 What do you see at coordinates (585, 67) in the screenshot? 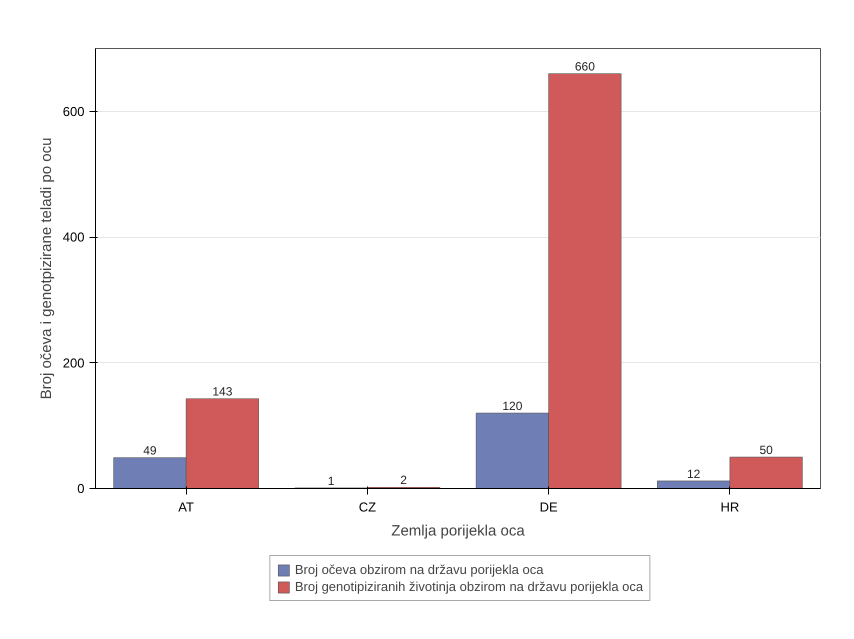
I see `data-label: 660` at bounding box center [585, 67].